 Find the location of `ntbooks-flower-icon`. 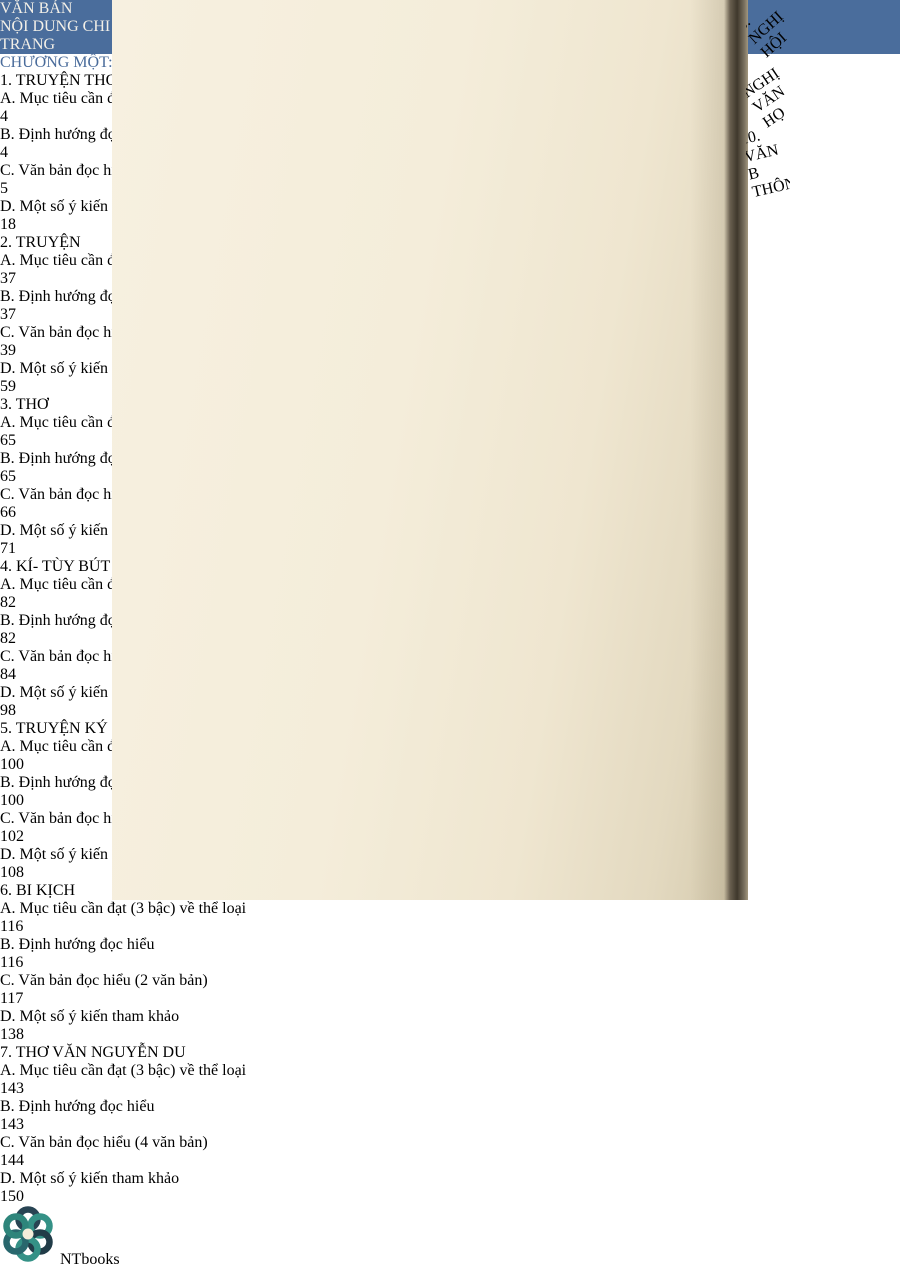

ntbooks-flower-icon is located at coordinates (30, 1237).